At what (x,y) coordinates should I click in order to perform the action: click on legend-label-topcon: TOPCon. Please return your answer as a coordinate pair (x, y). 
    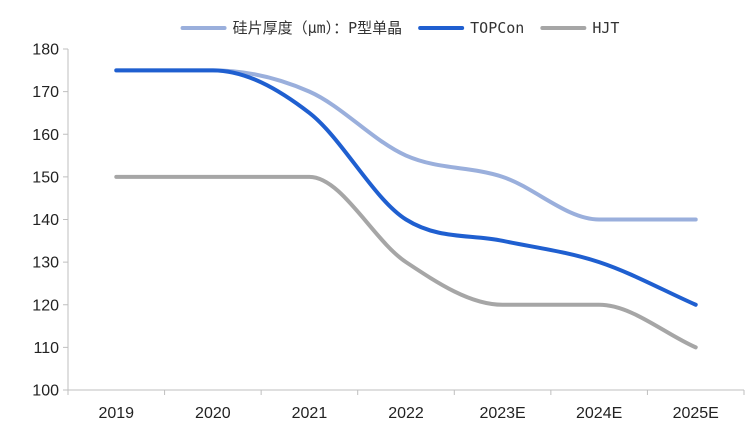
    Looking at the image, I should click on (497, 28).